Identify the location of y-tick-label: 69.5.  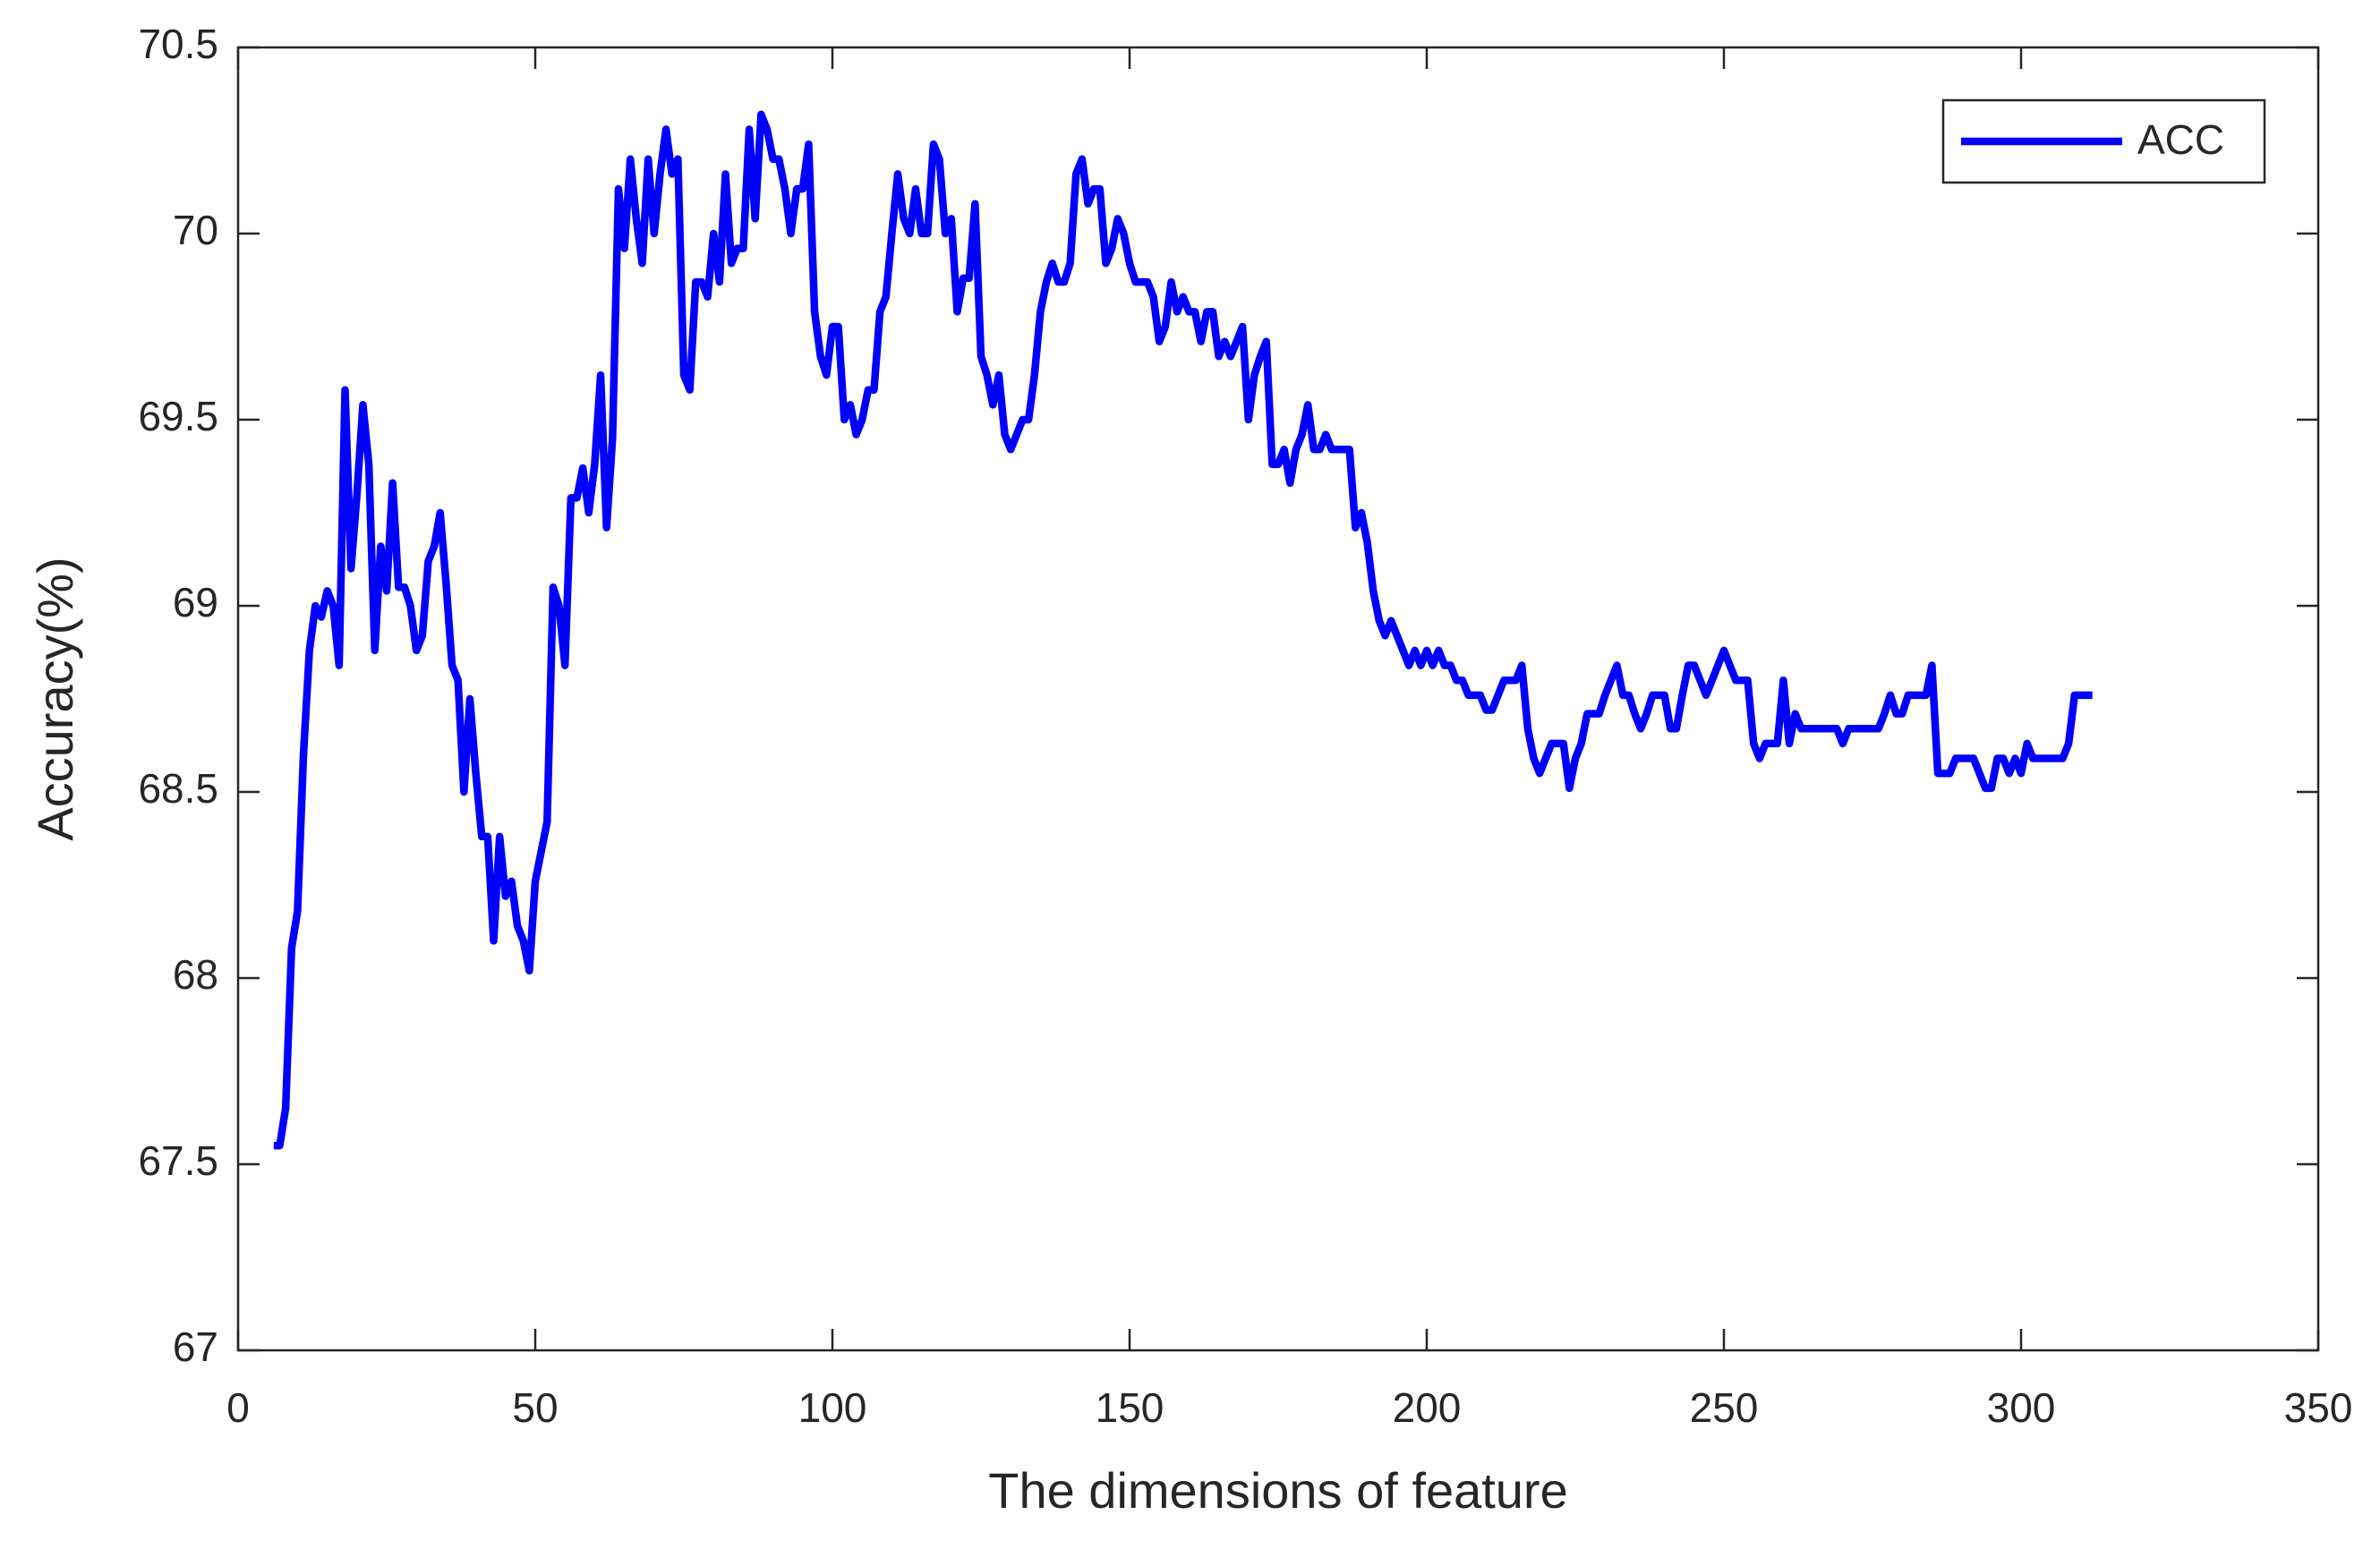
(178, 416).